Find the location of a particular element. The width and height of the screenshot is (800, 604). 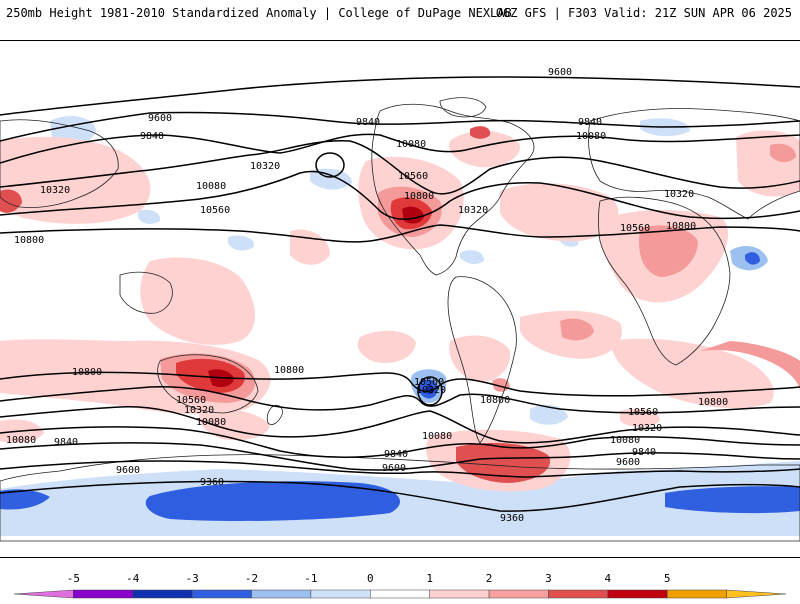

west-edge-positive is located at coordinates (11, 201).